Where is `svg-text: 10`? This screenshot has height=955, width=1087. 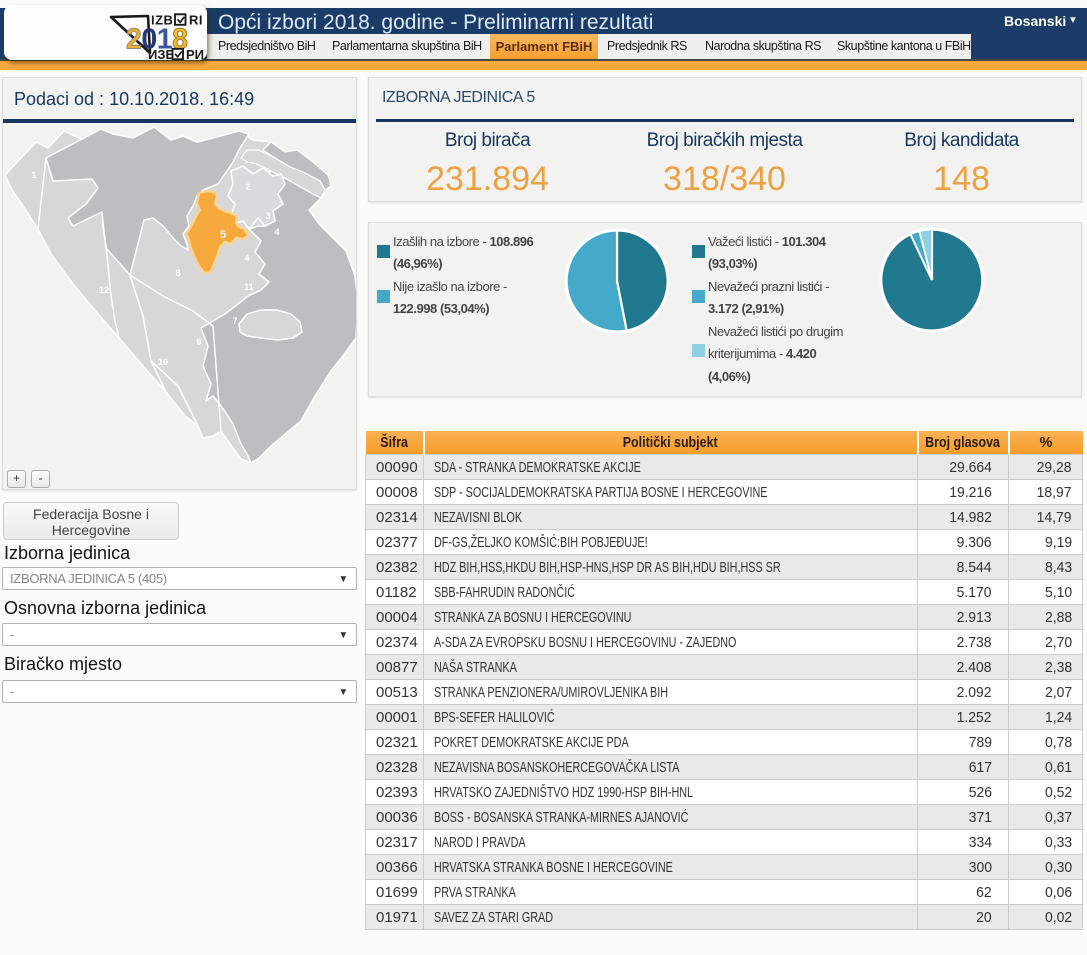
svg-text: 10 is located at coordinates (163, 362).